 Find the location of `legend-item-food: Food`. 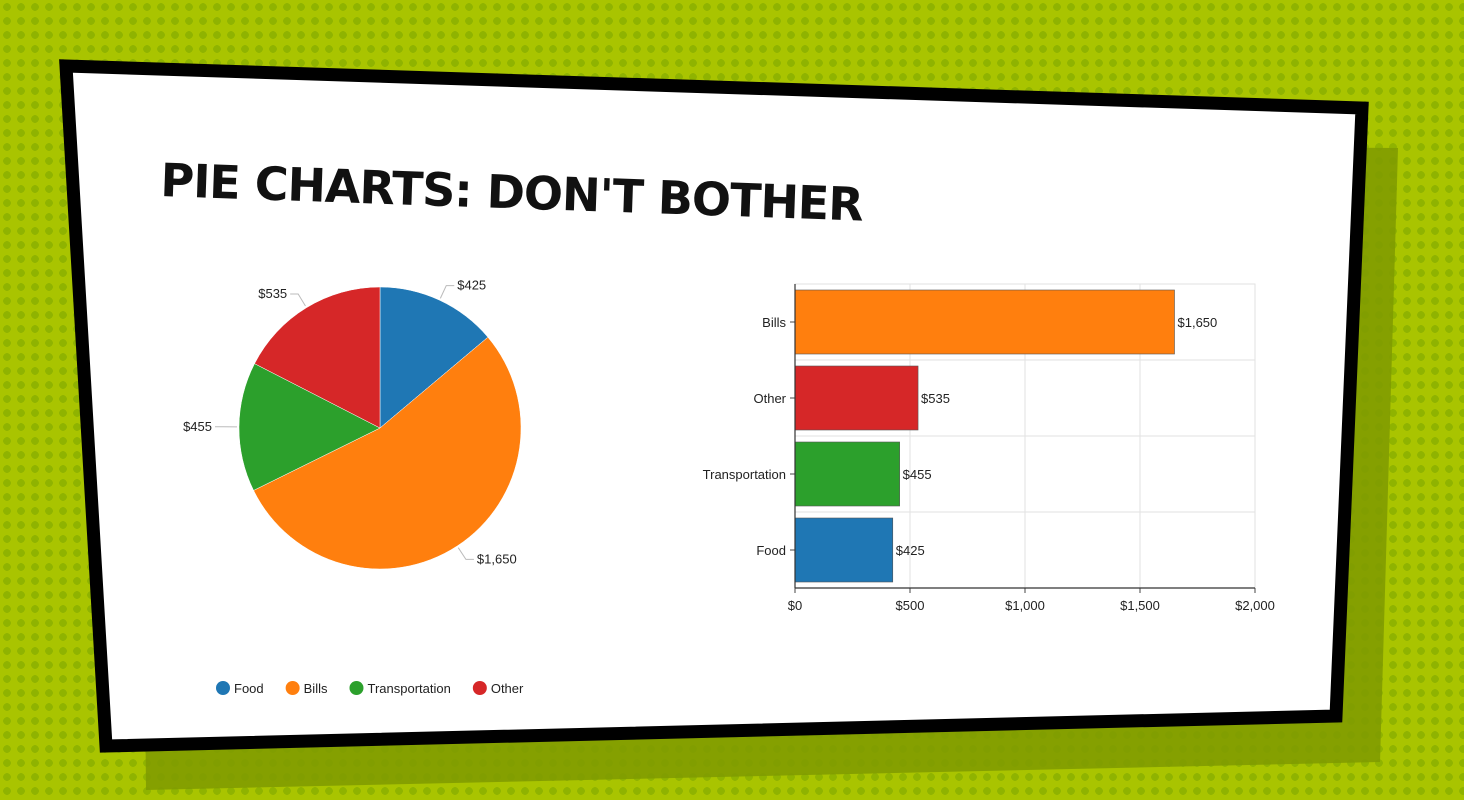

legend-item-food: Food is located at coordinates (240, 688).